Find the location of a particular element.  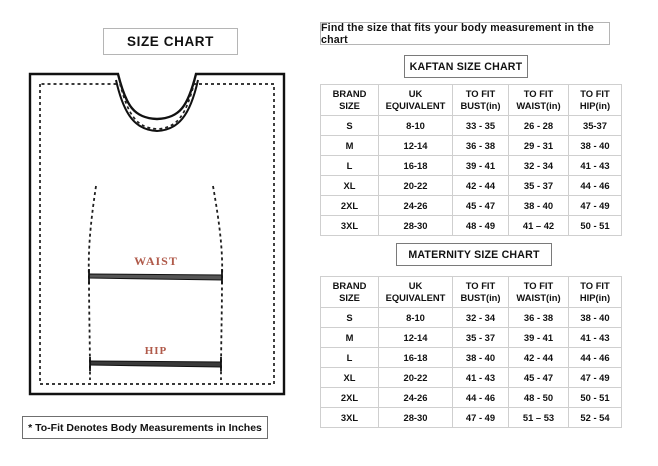

table-row: S 8-10 32 - 34 36 - 38 38 - 40 is located at coordinates (471, 317).